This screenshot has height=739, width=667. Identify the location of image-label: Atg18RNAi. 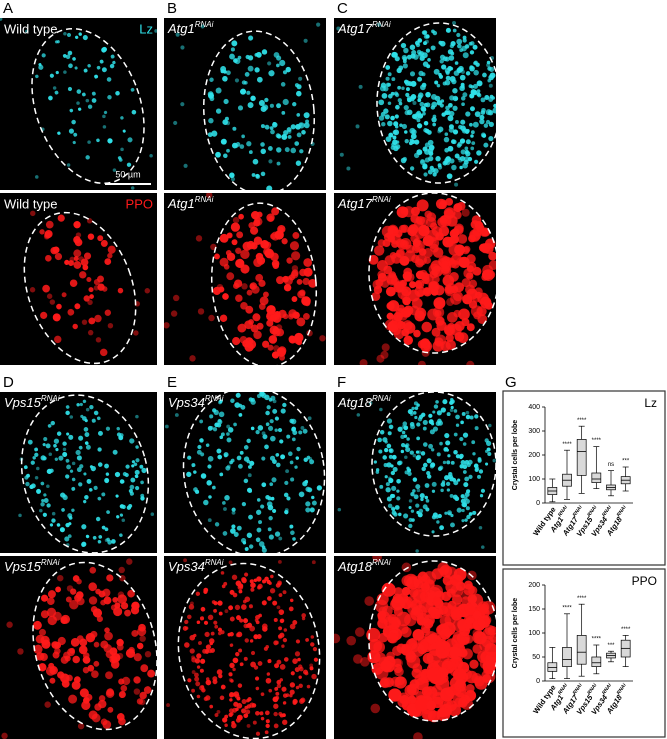
(364, 566).